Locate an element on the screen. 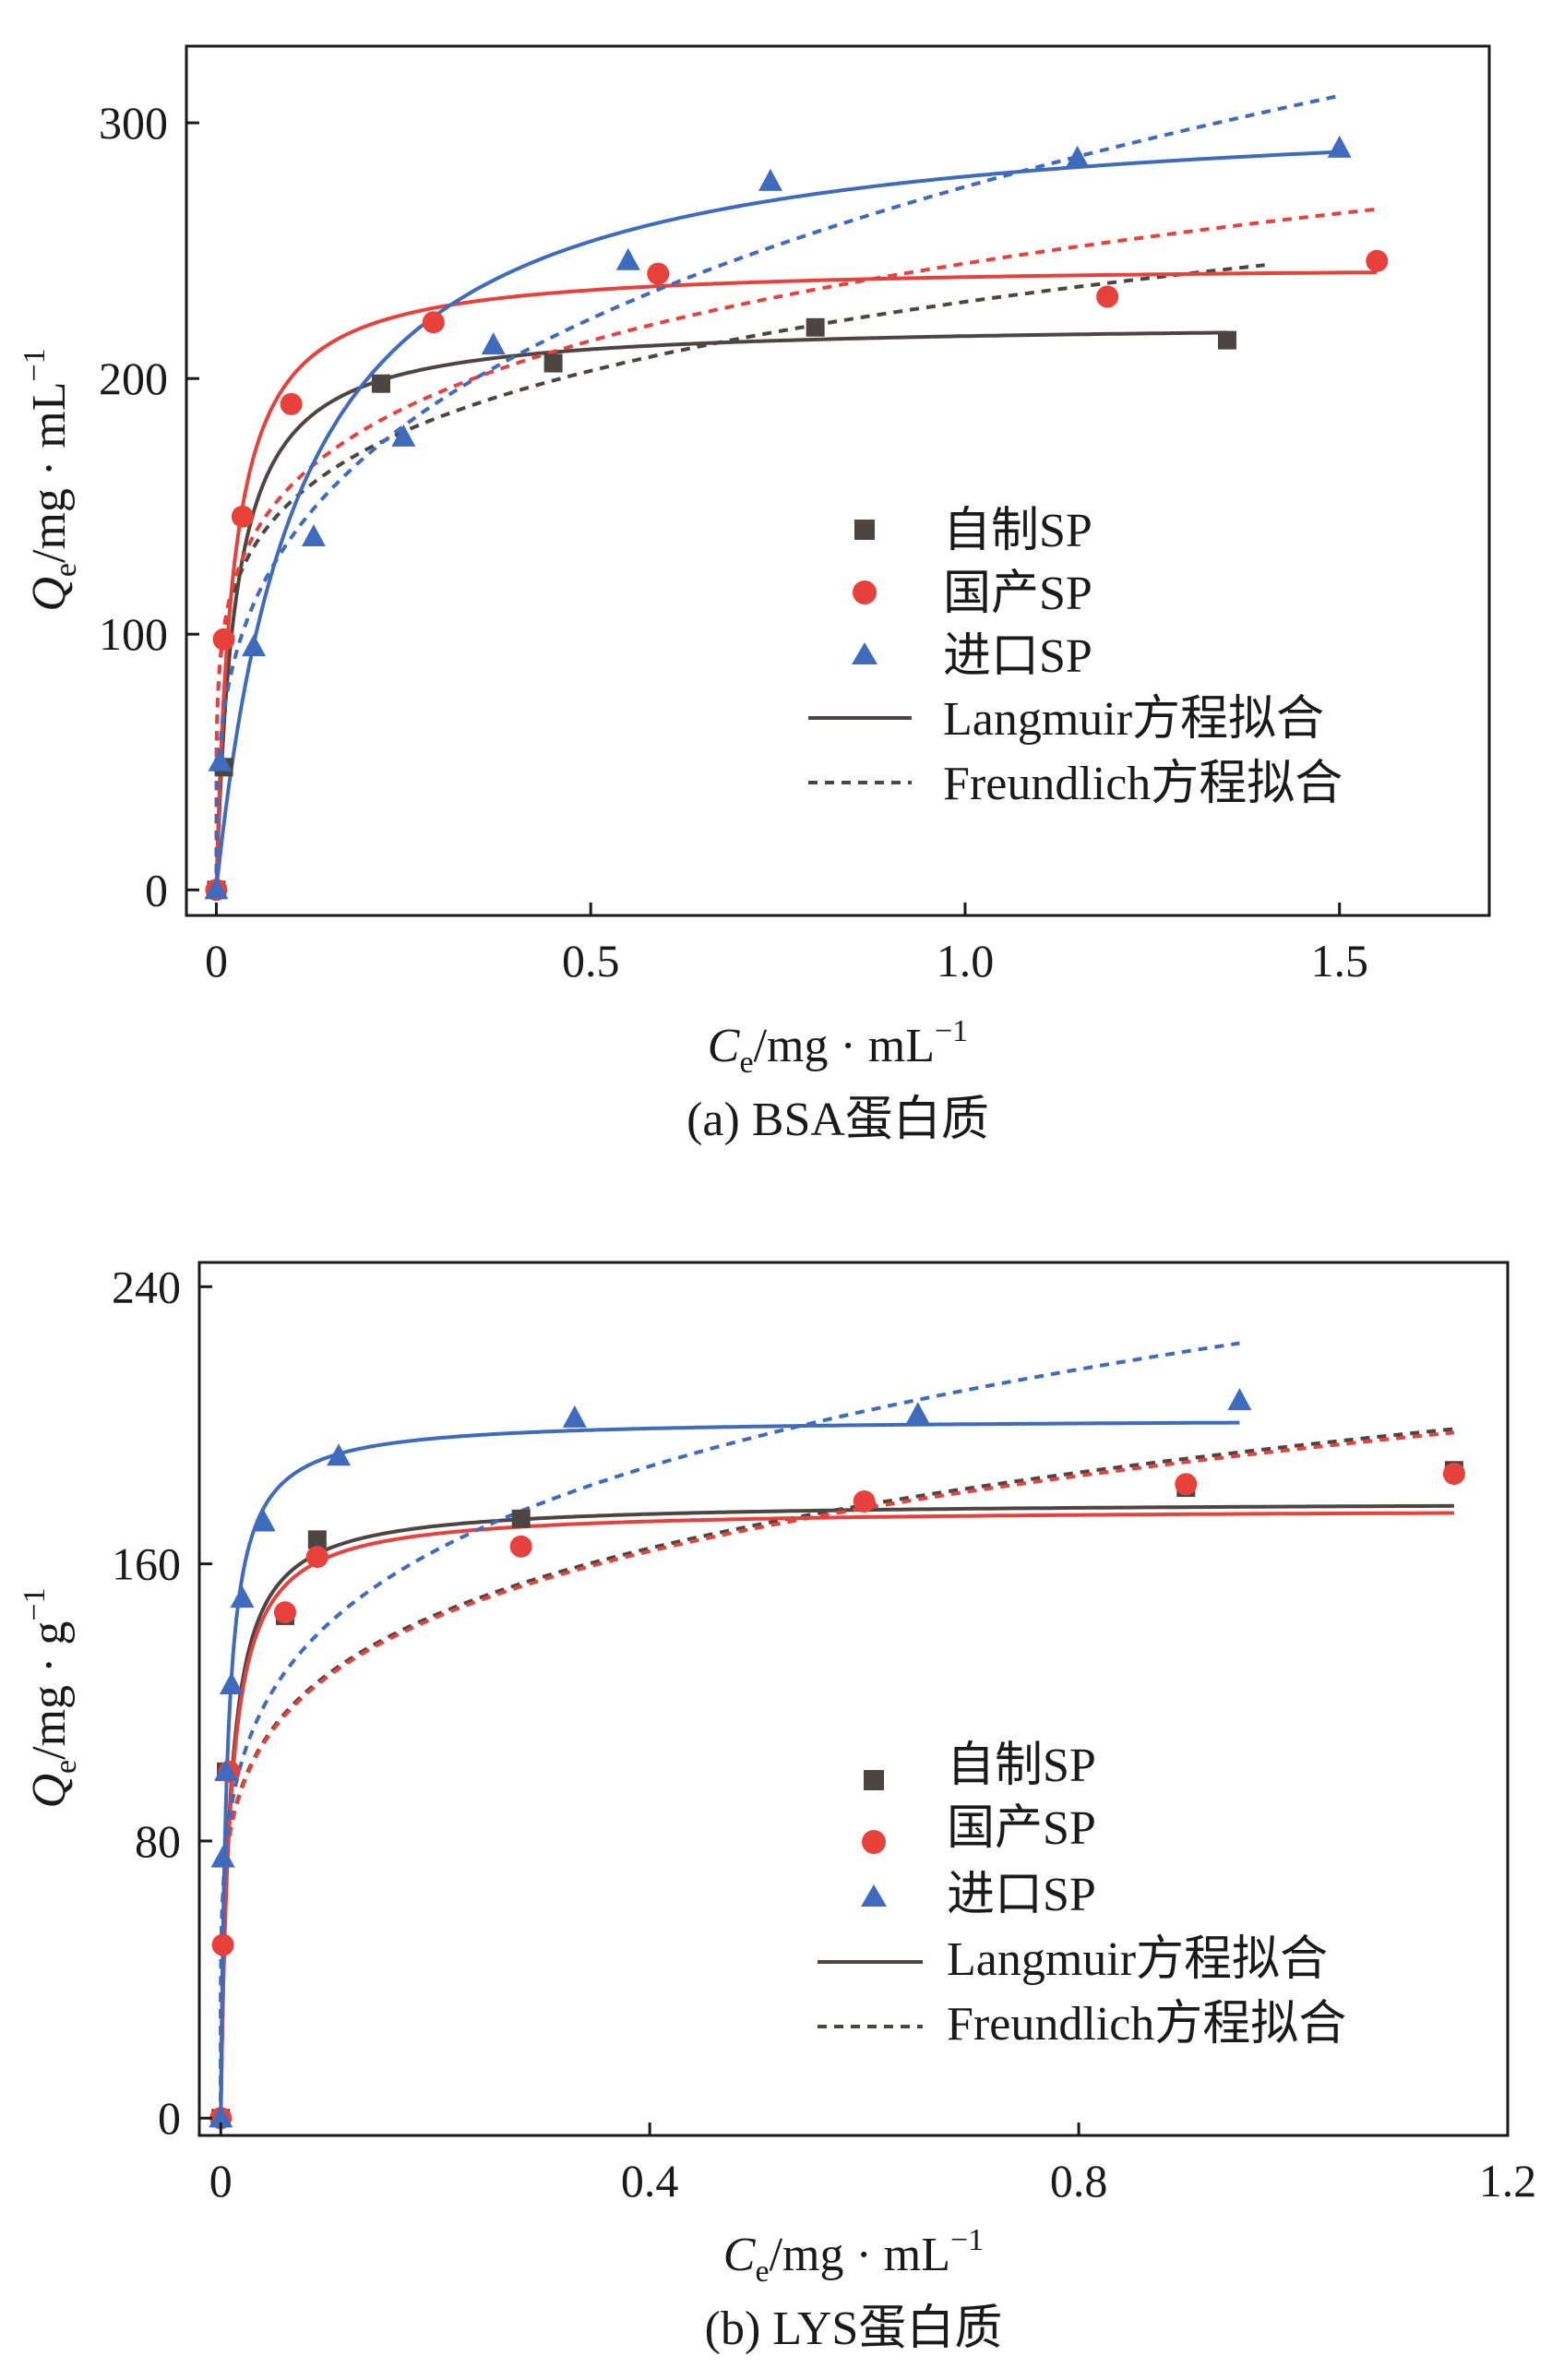 This screenshot has height=2380, width=1552. legend-label-zizhi-a: 自制SP is located at coordinates (1017, 531).